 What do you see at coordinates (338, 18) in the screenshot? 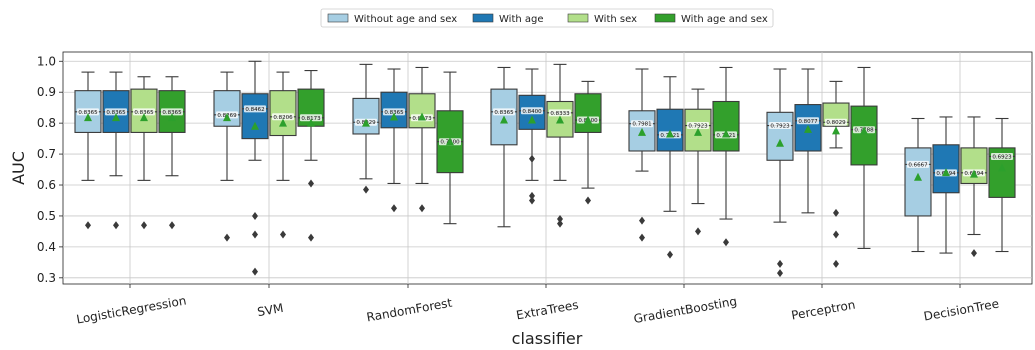
I see `legend-swatch` at bounding box center [338, 18].